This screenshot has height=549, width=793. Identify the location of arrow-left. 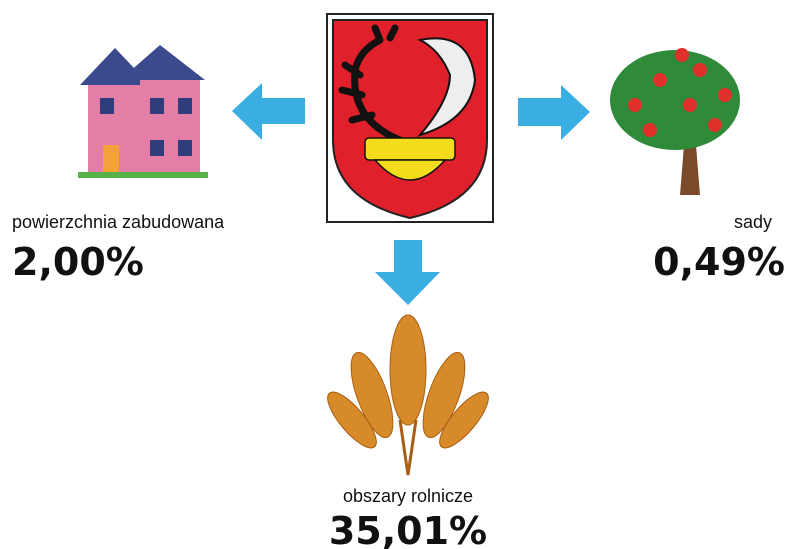
(268, 111).